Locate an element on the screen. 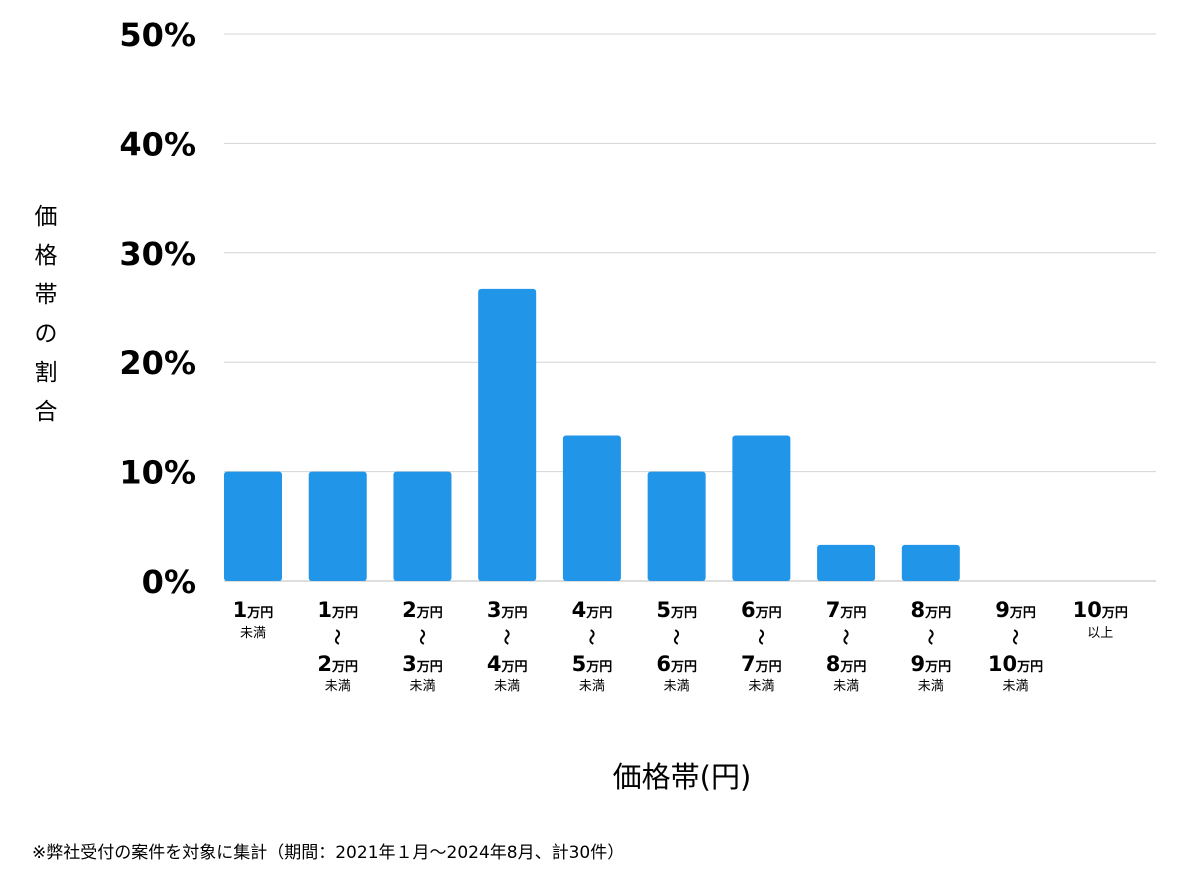 This screenshot has width=1200, height=874. y-axis-label-char: 割 is located at coordinates (46, 373).